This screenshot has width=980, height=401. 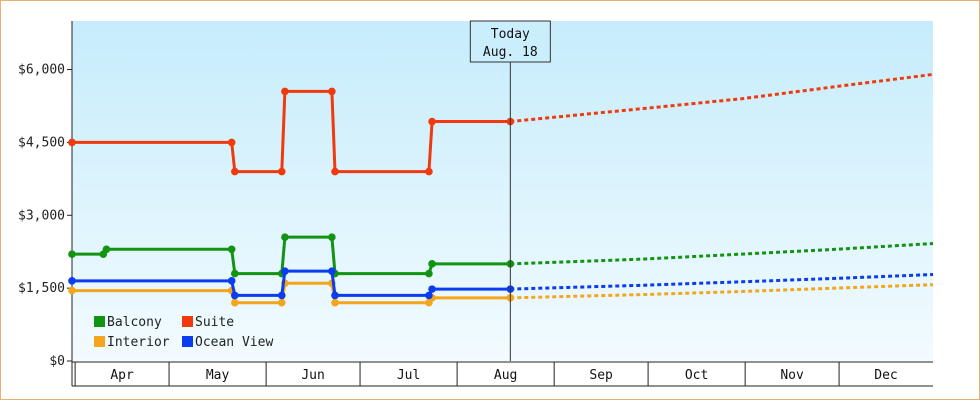 What do you see at coordinates (234, 342) in the screenshot?
I see `legend-label: Ocean View` at bounding box center [234, 342].